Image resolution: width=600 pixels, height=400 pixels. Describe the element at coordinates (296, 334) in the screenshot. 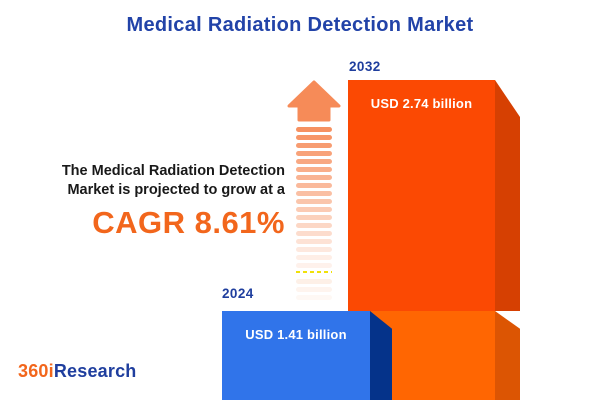

I see `value-label-2024: USD 1.41 billion` at that location.